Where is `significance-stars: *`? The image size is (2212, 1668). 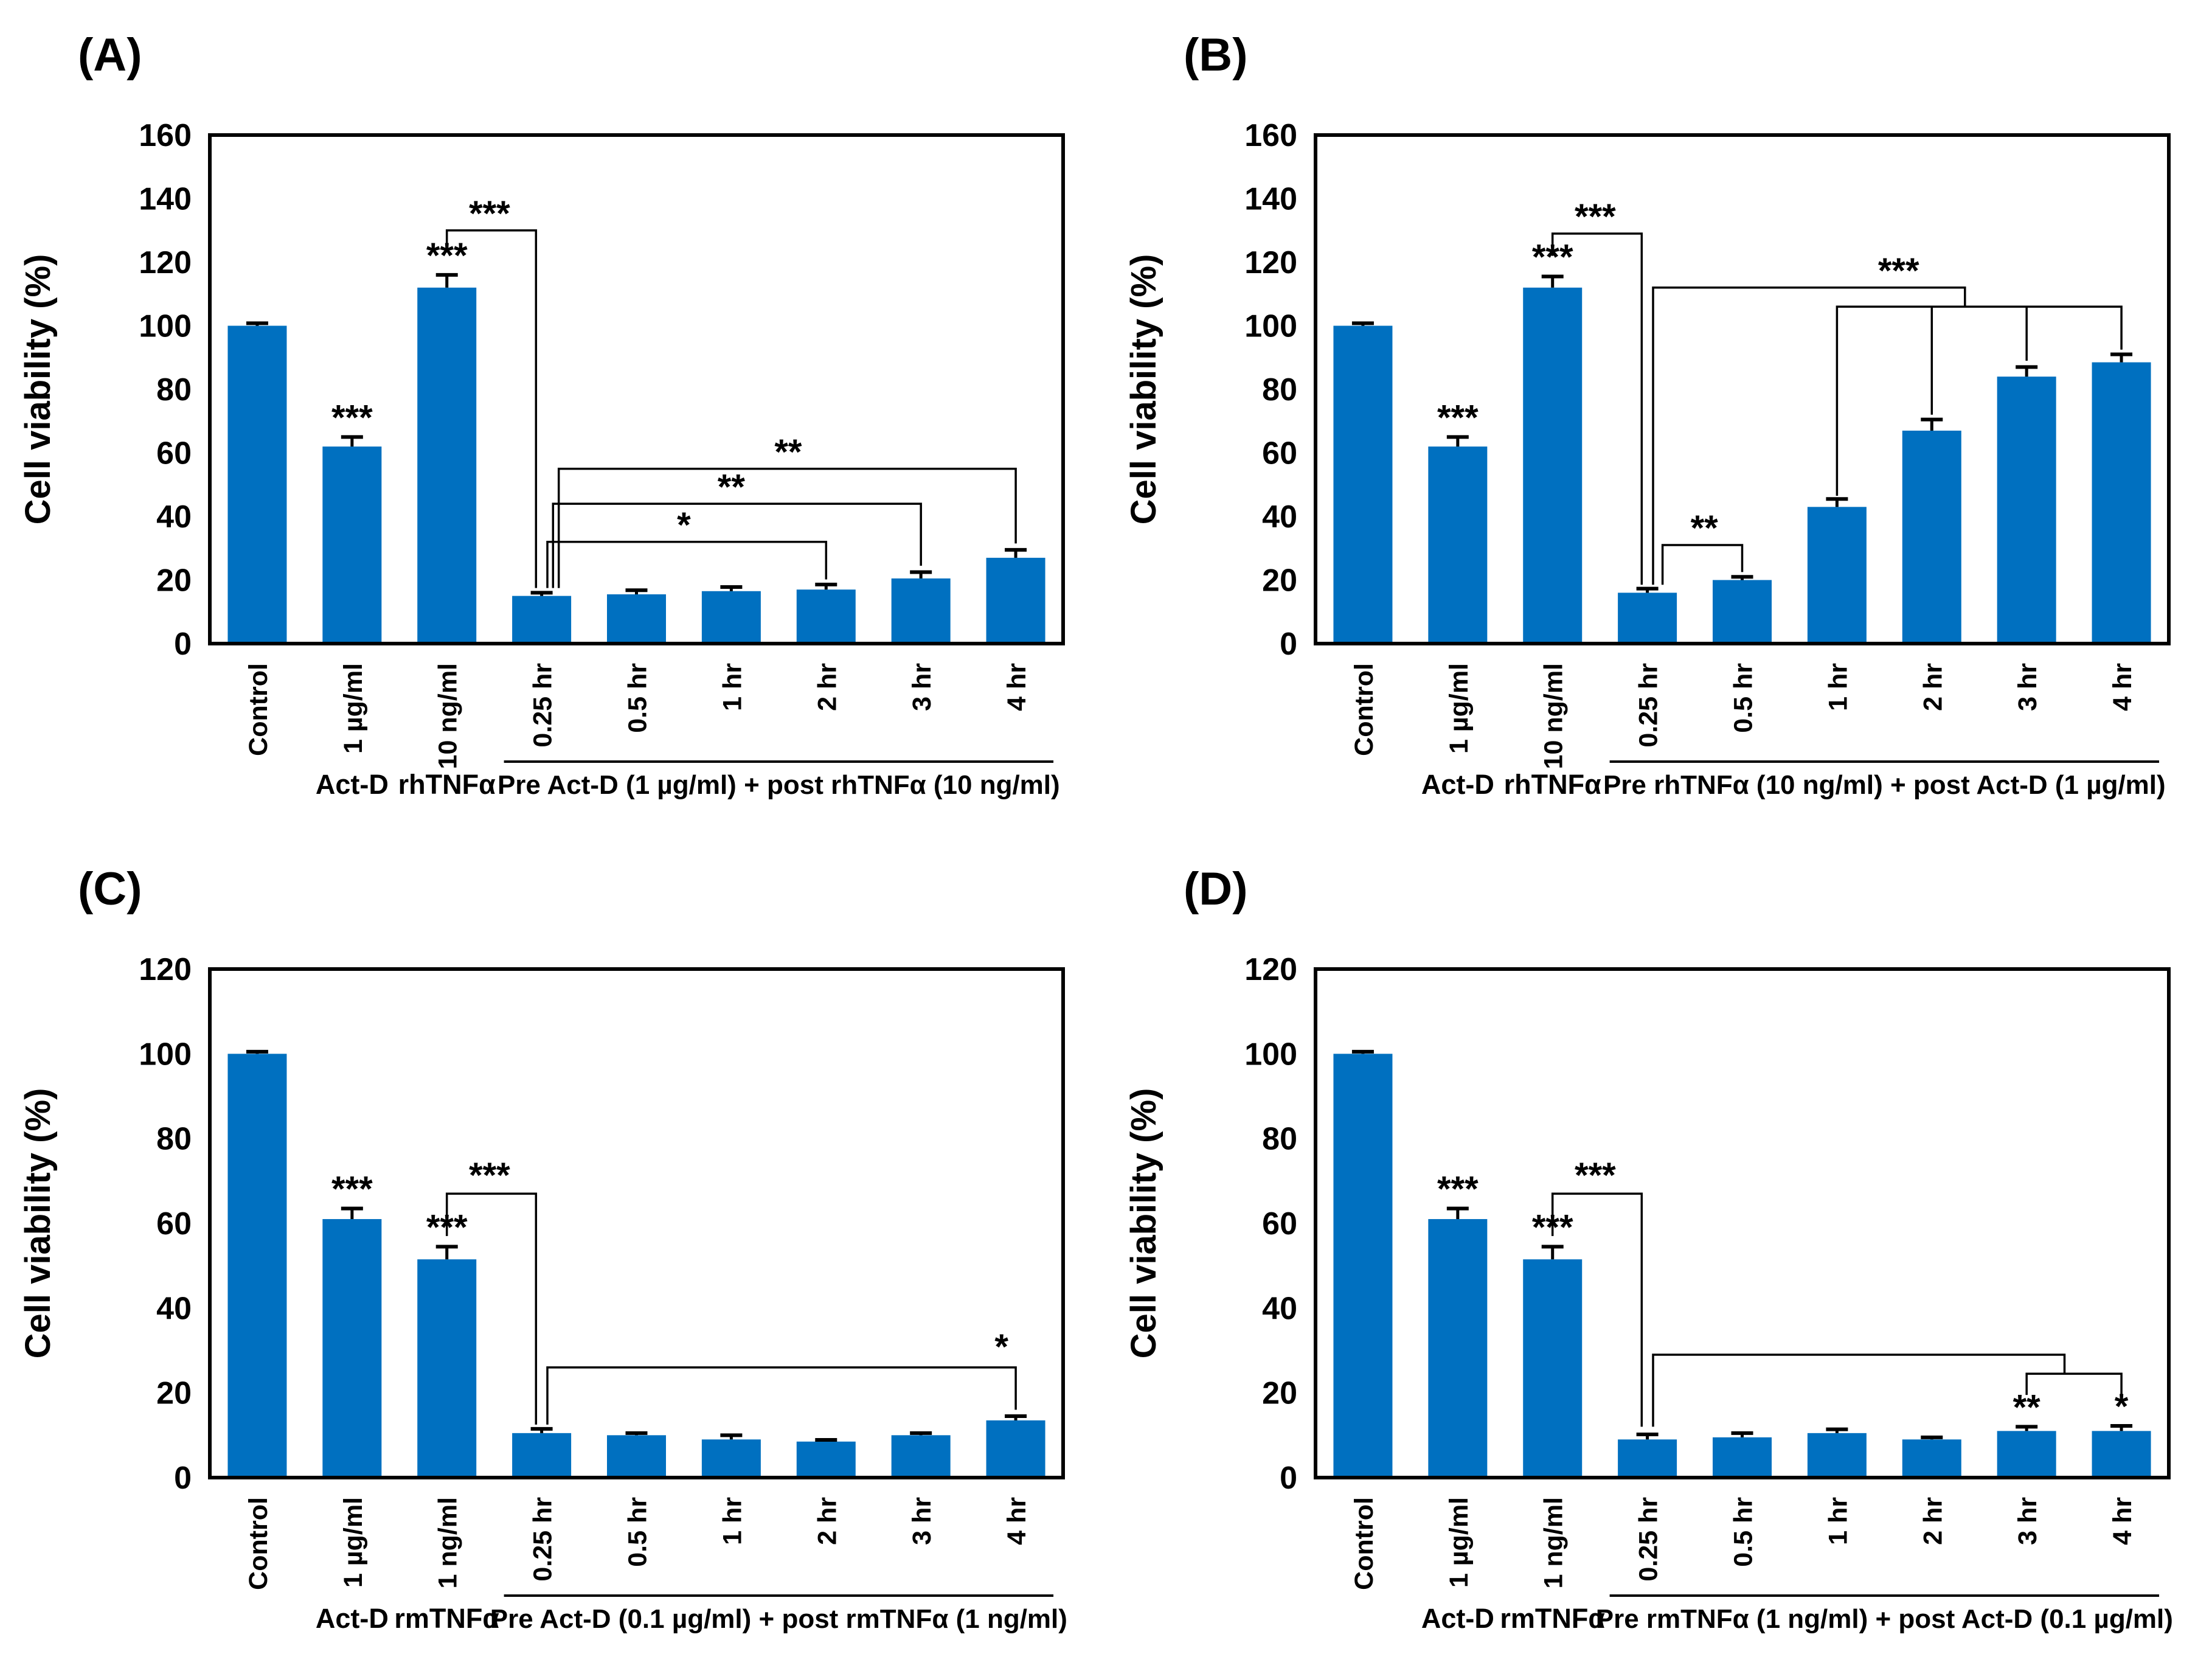 significance-stars: * is located at coordinates (2122, 1406).